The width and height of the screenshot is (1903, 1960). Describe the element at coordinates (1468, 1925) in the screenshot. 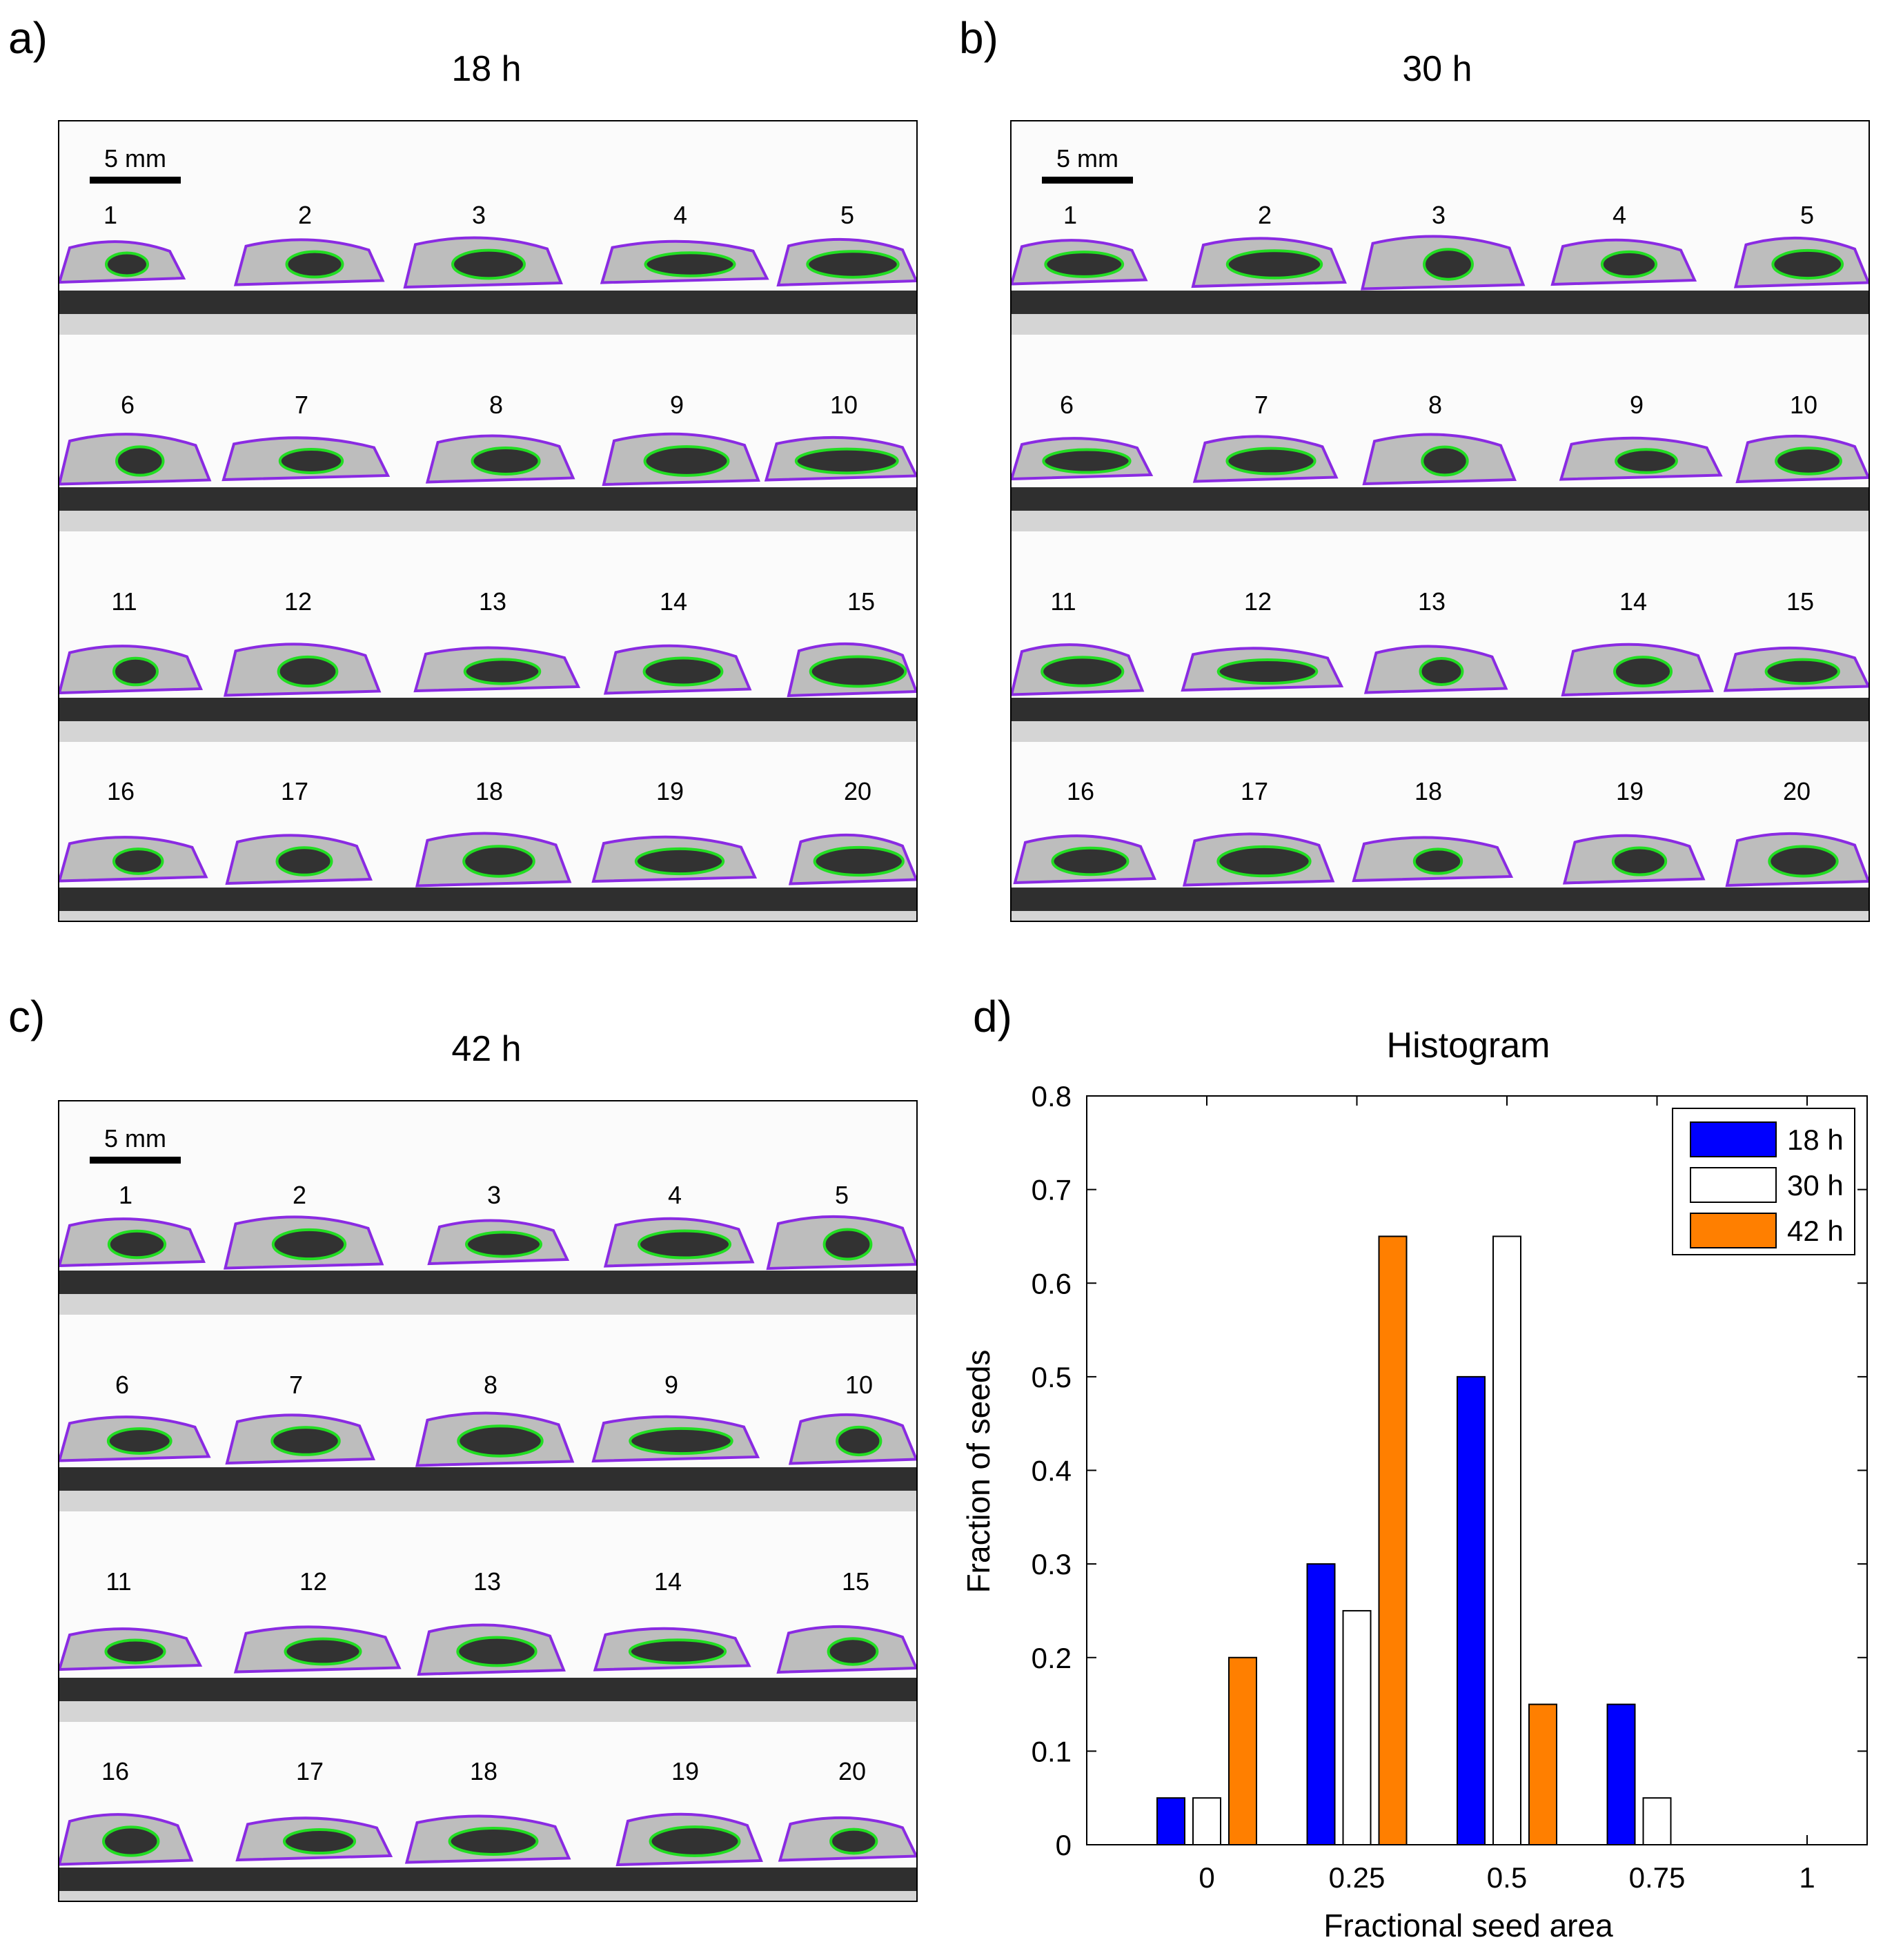

I see `x-axis-label: Fractional seed area` at that location.